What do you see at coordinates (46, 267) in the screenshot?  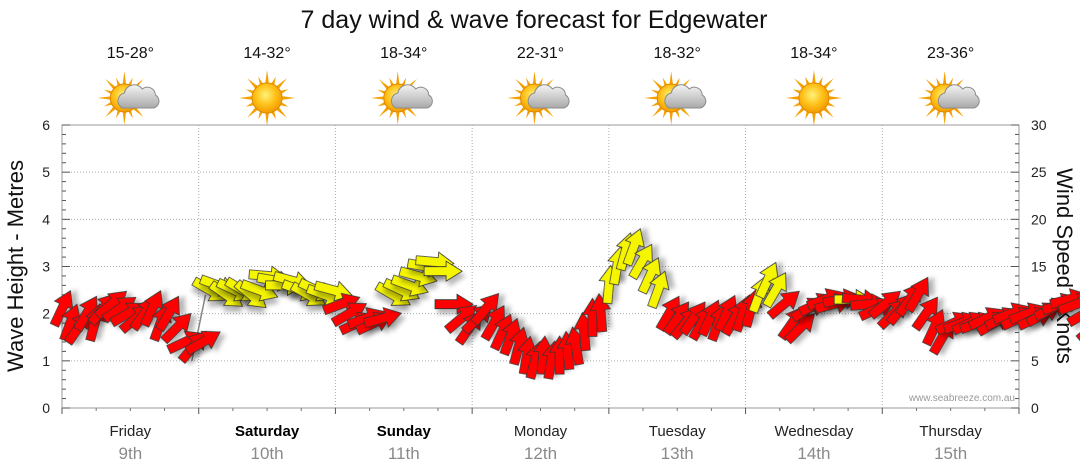 I see `y-axis-left-tick-label: 3` at bounding box center [46, 267].